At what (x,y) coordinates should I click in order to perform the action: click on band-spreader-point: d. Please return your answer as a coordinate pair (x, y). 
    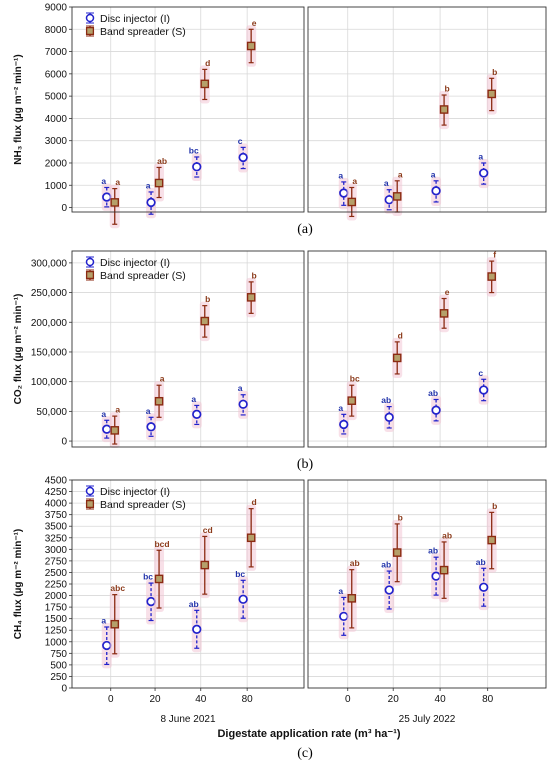
    Looking at the image, I should click on (251, 534).